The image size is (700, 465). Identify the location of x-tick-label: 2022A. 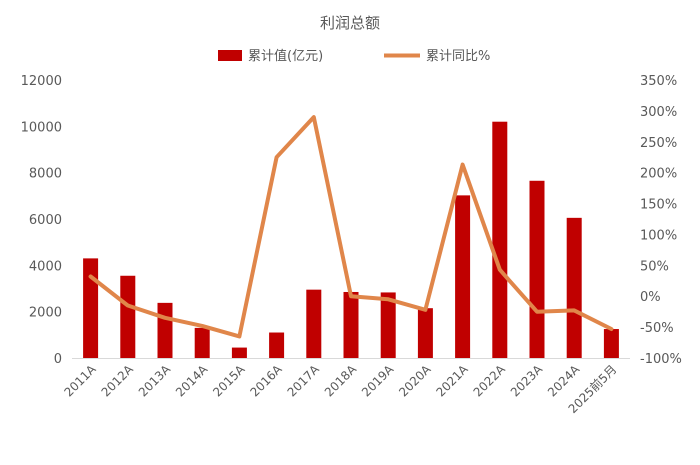
(490, 381).